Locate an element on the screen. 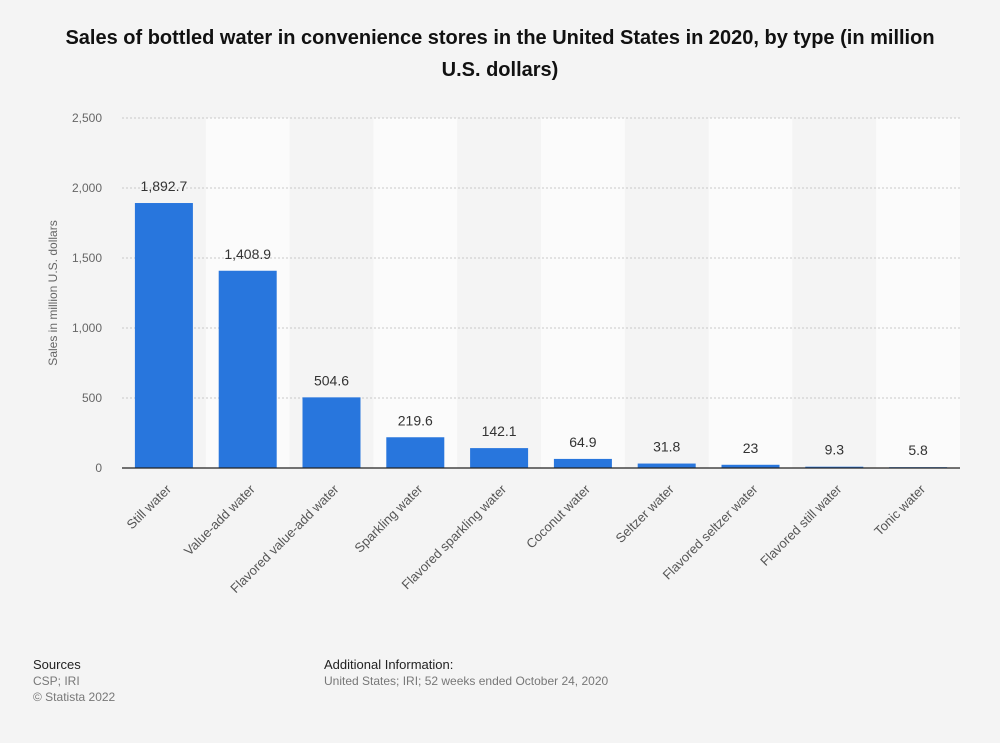 The image size is (1000, 743). category-label: Still water is located at coordinates (149, 506).